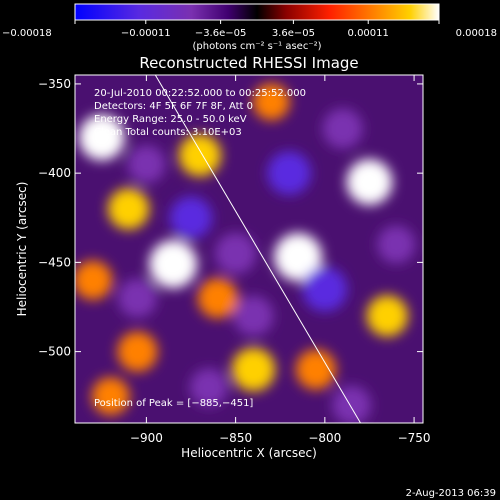  Describe the element at coordinates (293, 33) in the screenshot. I see `colorbar-tick-label: 3.6e−05` at that location.